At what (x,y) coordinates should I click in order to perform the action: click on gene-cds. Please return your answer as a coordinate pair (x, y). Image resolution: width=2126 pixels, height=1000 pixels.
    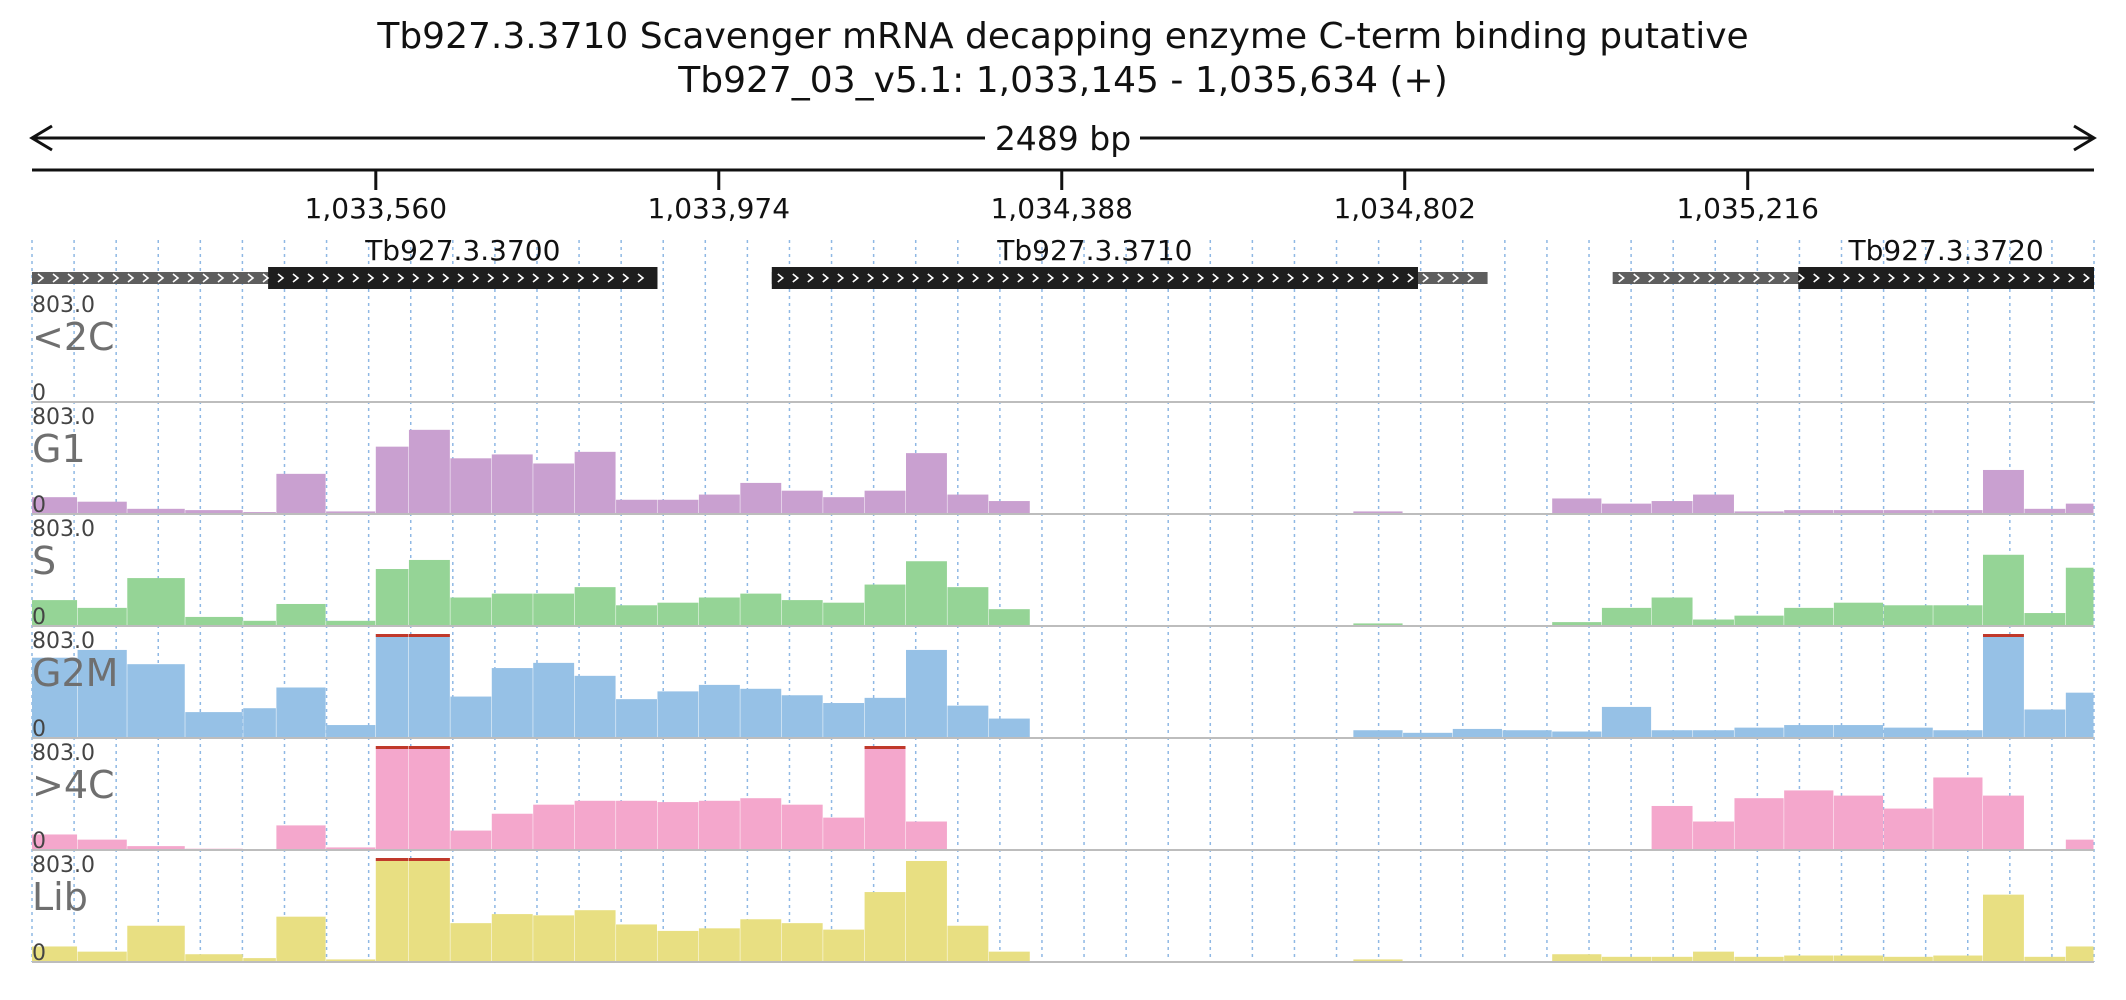
    Looking at the image, I should click on (1946, 278).